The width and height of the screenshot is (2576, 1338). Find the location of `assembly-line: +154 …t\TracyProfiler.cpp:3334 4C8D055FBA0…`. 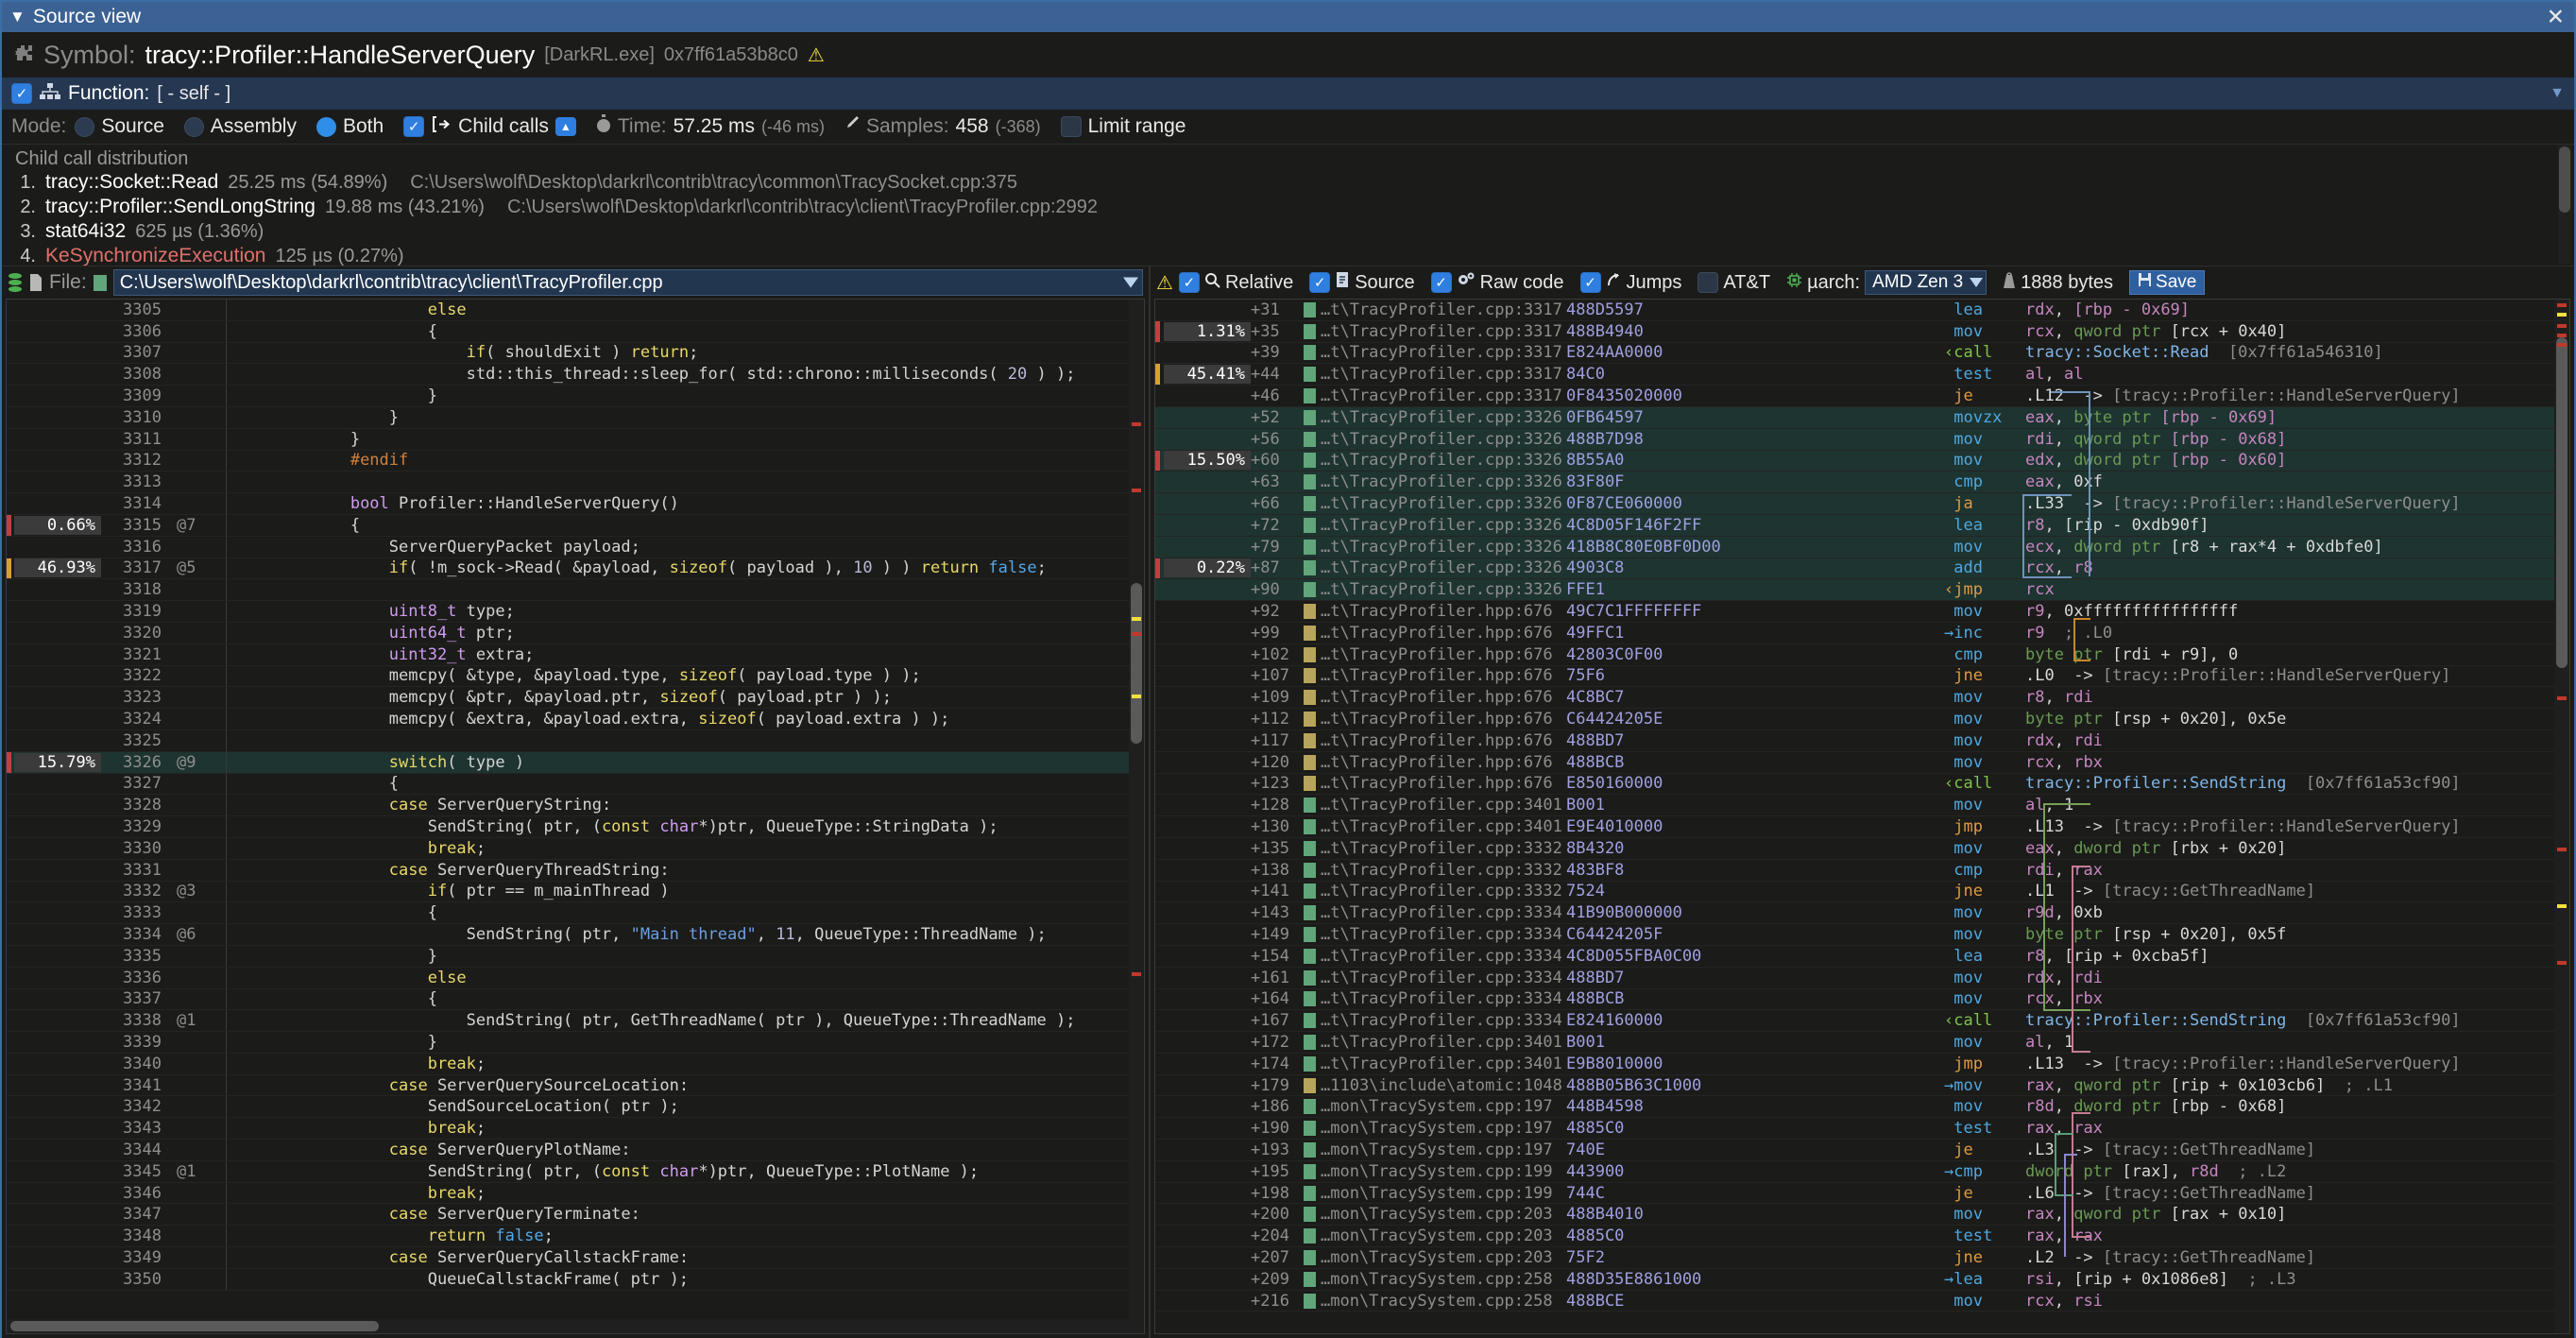

assembly-line: +154 …t\TracyProfiler.cpp:3334 4C8D055FBA0… is located at coordinates (1862, 957).